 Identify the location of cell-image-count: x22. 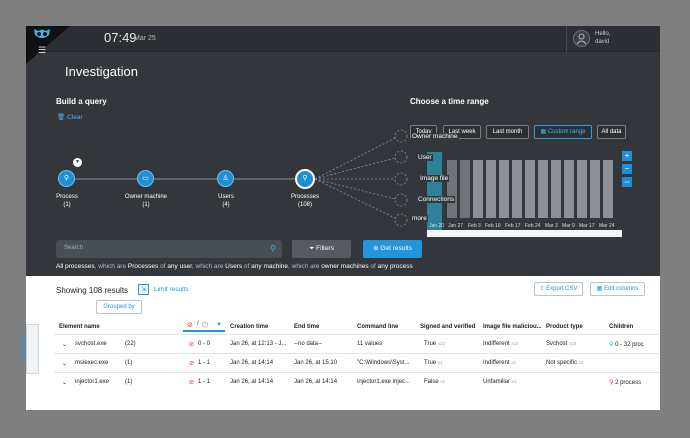
(515, 343).